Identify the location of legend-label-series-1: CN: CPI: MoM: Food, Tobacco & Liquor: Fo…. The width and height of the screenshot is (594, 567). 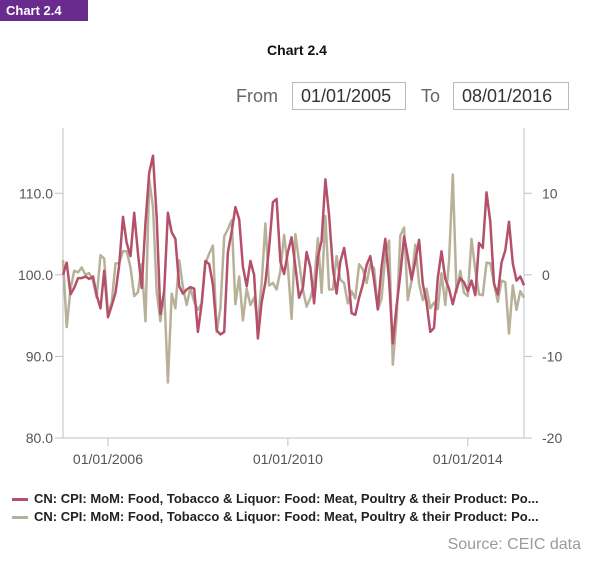
(286, 498).